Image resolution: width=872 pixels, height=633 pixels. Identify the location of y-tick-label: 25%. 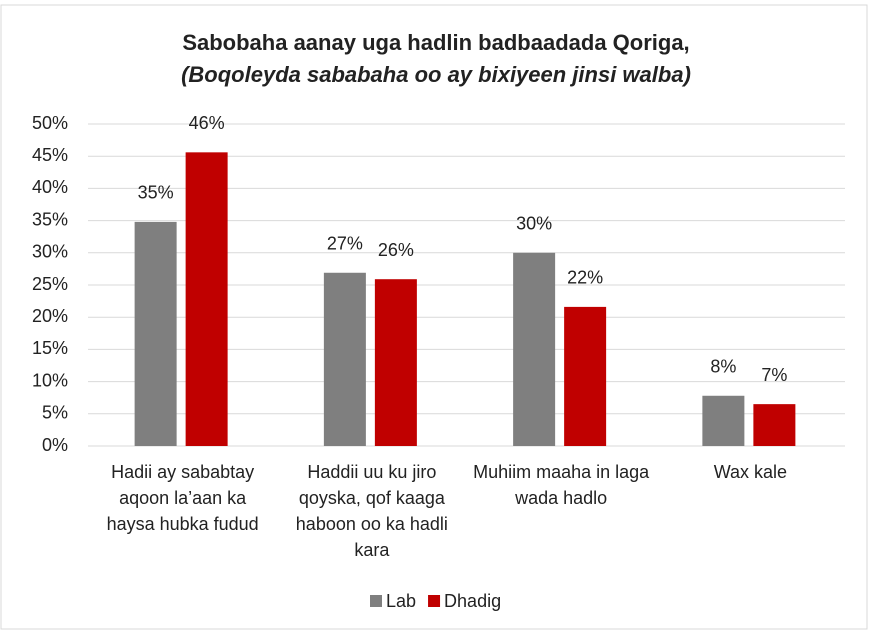
(50, 284).